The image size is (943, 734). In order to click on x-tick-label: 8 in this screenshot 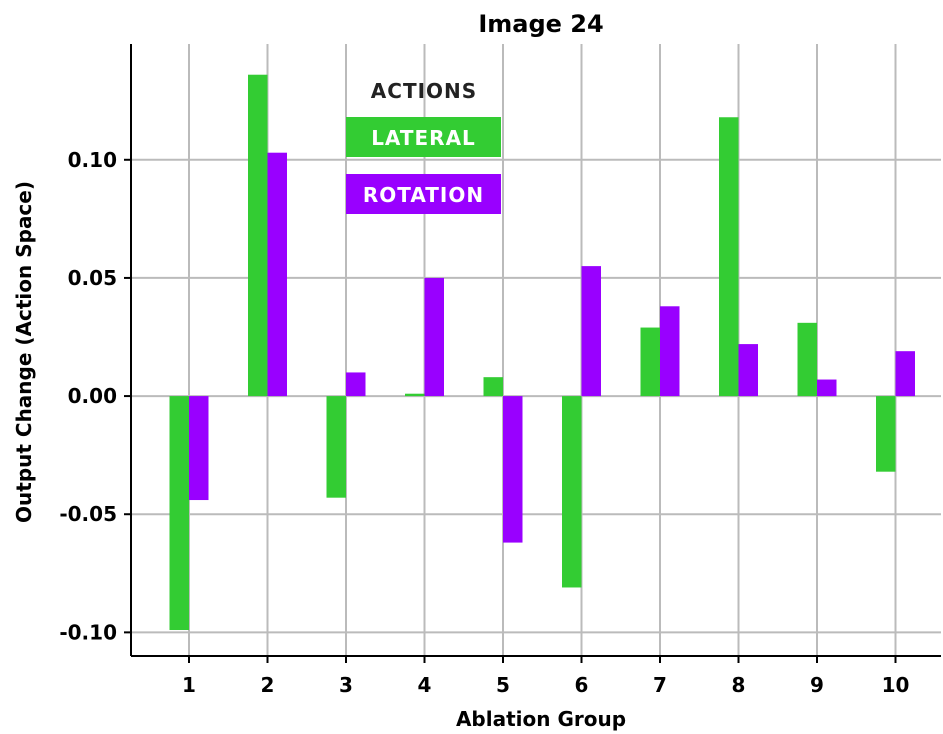, I will do `click(739, 685)`.